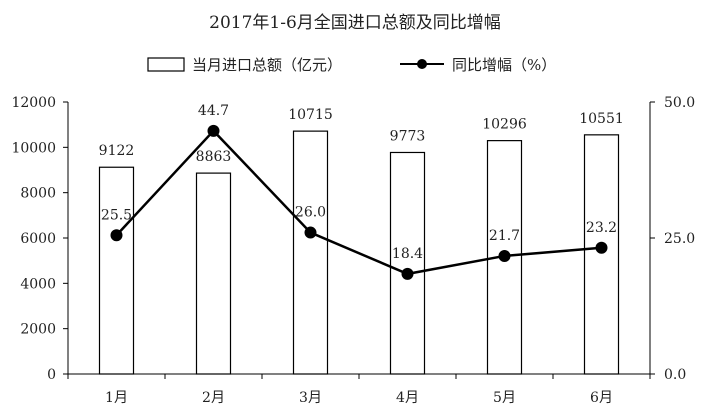 The height and width of the screenshot is (414, 710). Describe the element at coordinates (679, 239) in the screenshot. I see `right-tick-label: 25.0` at that location.